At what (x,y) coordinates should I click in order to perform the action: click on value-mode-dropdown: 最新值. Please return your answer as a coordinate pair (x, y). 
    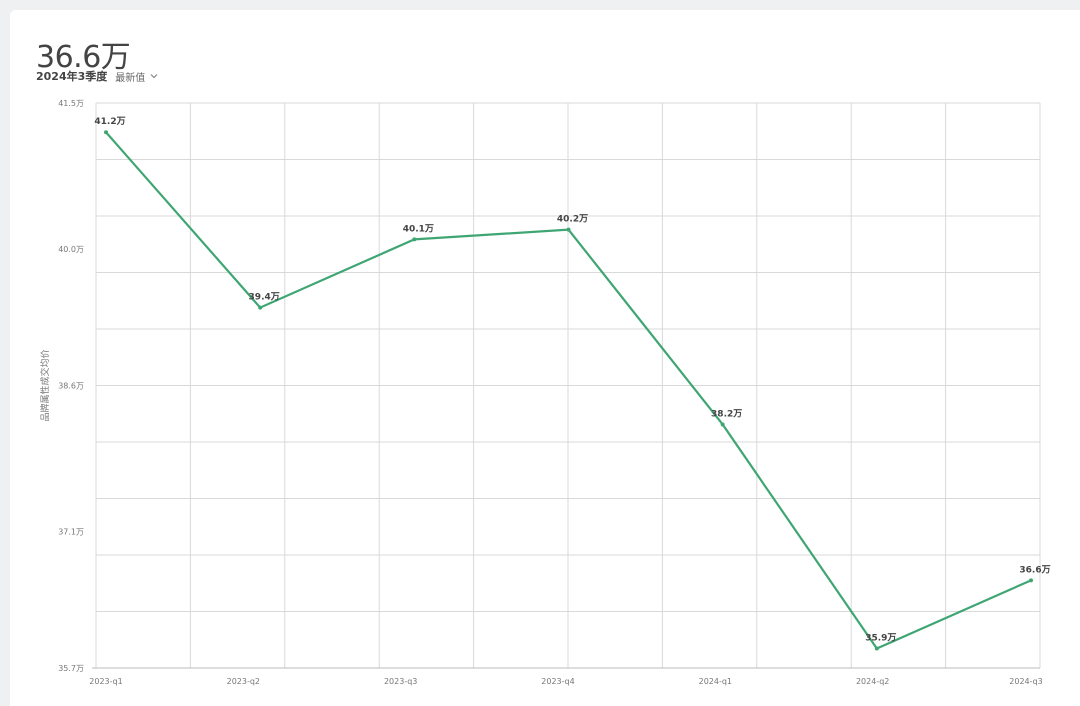
    Looking at the image, I should click on (137, 76).